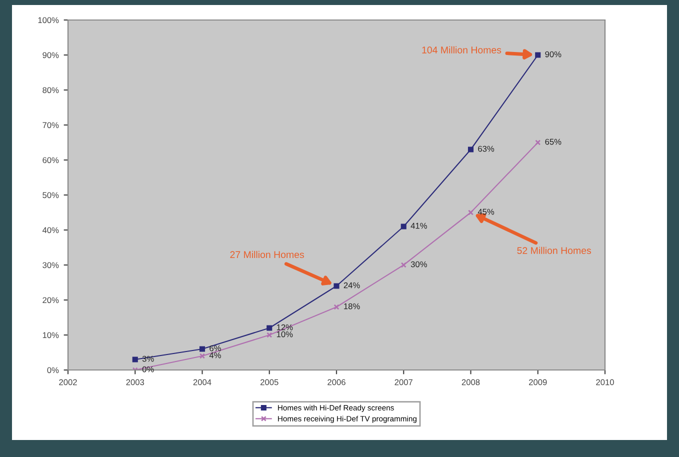 Image resolution: width=679 pixels, height=457 pixels. What do you see at coordinates (352, 306) in the screenshot?
I see `data-label: 18%` at bounding box center [352, 306].